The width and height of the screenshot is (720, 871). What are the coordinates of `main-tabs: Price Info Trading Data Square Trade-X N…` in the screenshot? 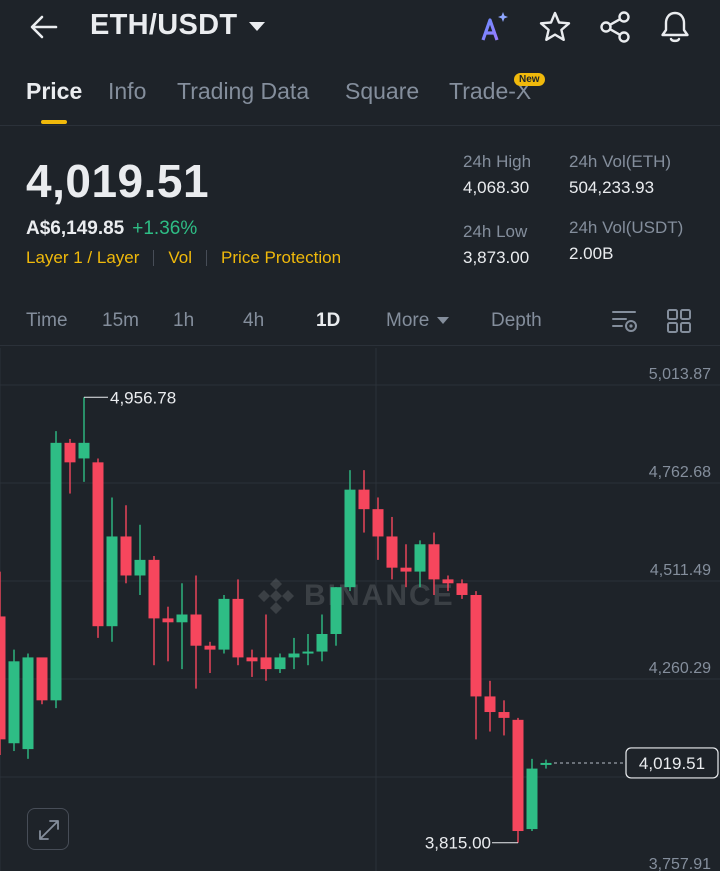 It's located at (360, 98).